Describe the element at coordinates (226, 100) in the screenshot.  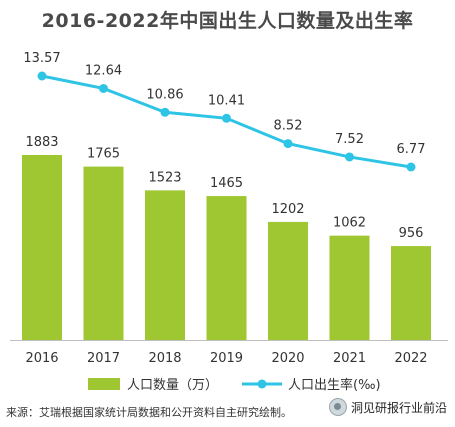
I see `line-label-2019: 10.41` at that location.